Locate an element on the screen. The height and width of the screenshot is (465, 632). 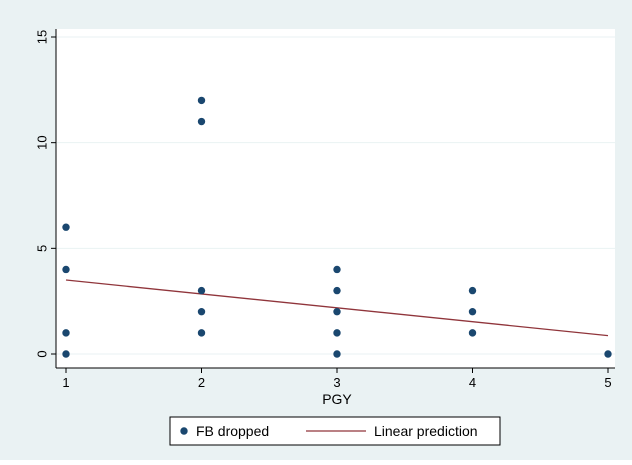
legend-marker-fb-dropped is located at coordinates (184, 431).